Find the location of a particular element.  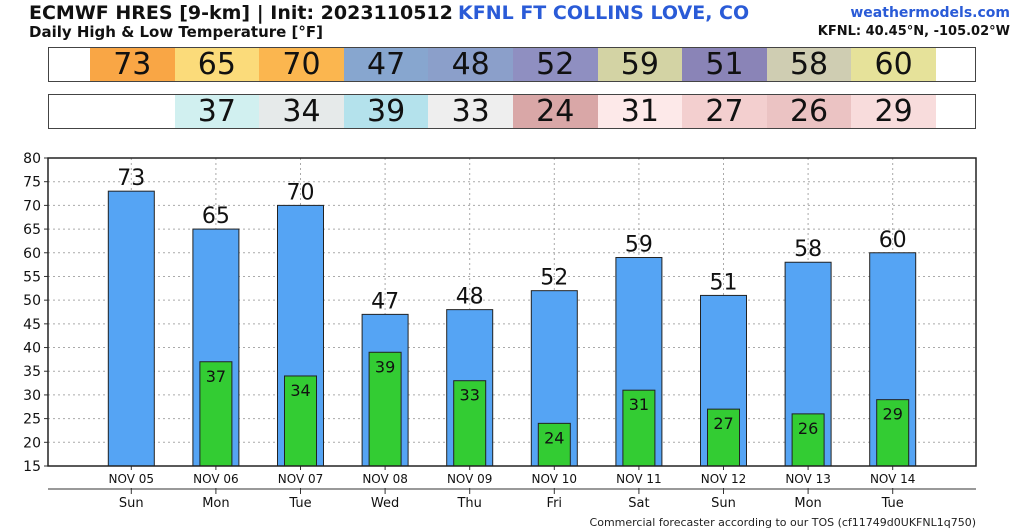

chart-title: ECMWF HRES [9-km] | Init: 2023110512 is located at coordinates (241, 13).